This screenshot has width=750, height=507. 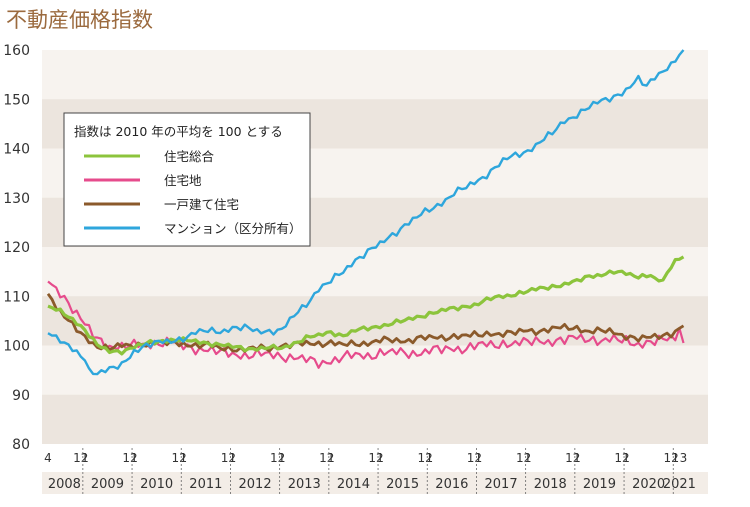 I want to click on y-tick-label: 120, so click(x=16, y=248).